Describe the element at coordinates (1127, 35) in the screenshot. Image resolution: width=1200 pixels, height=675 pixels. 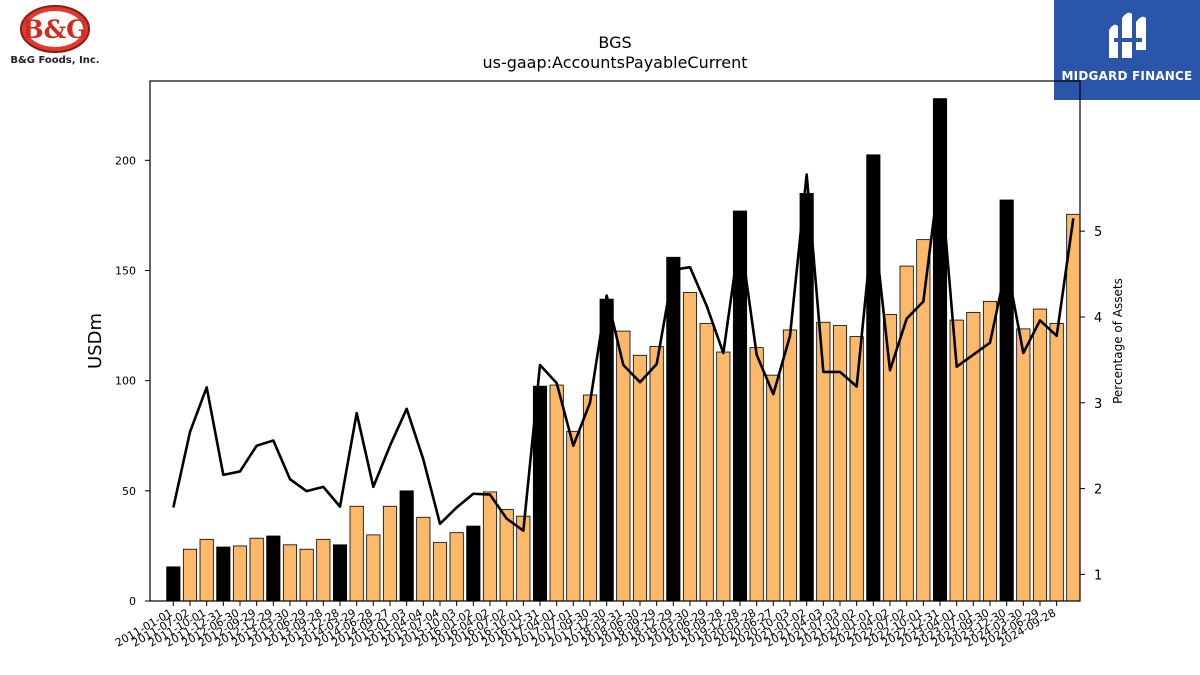
I see `midgard-emblem-icon` at that location.